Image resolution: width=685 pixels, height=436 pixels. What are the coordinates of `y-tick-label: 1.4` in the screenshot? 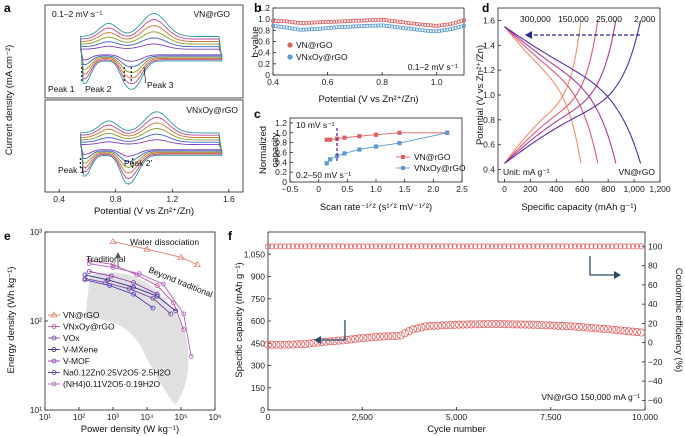 It's located at (489, 45).